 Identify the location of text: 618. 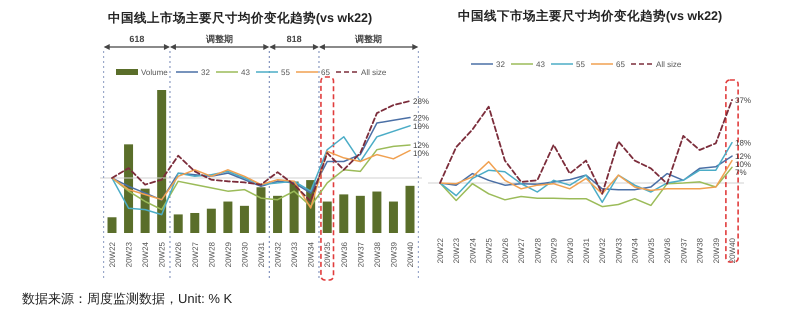
(136, 39).